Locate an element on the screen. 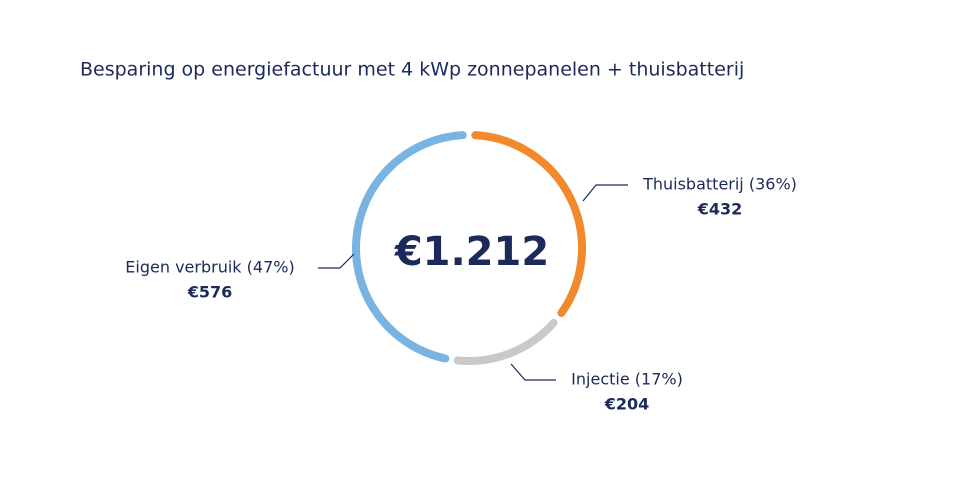 This screenshot has width=973, height=504. center-total: €1.212 is located at coordinates (471, 252).